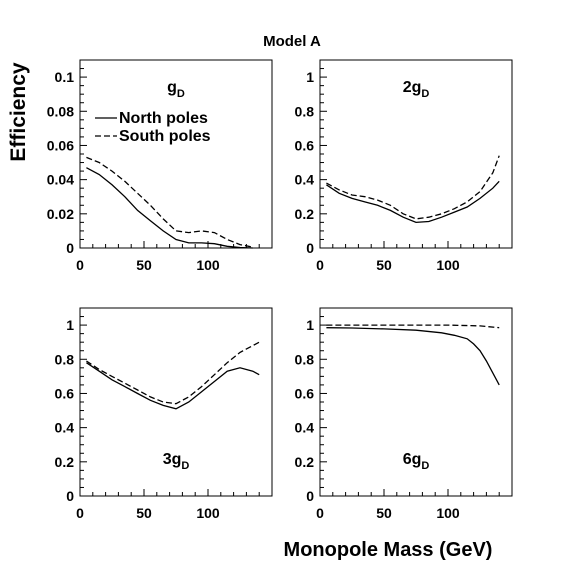 This screenshot has height=567, width=567. I want to click on y-tick-label: 0.02, so click(60, 214).